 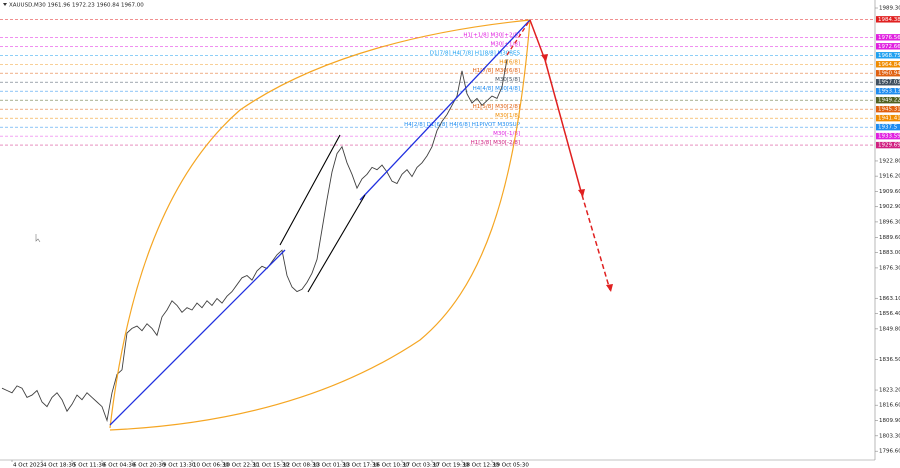 What do you see at coordinates (496, 89) in the screenshot?
I see `level-annotation: H4[4/8] M30[4/8]` at bounding box center [496, 89].